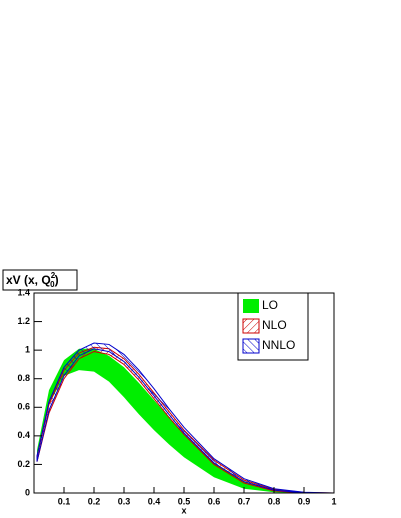 The height and width of the screenshot is (518, 401). Describe the element at coordinates (274, 501) in the screenshot. I see `x-tick-label: 0.8` at that location.